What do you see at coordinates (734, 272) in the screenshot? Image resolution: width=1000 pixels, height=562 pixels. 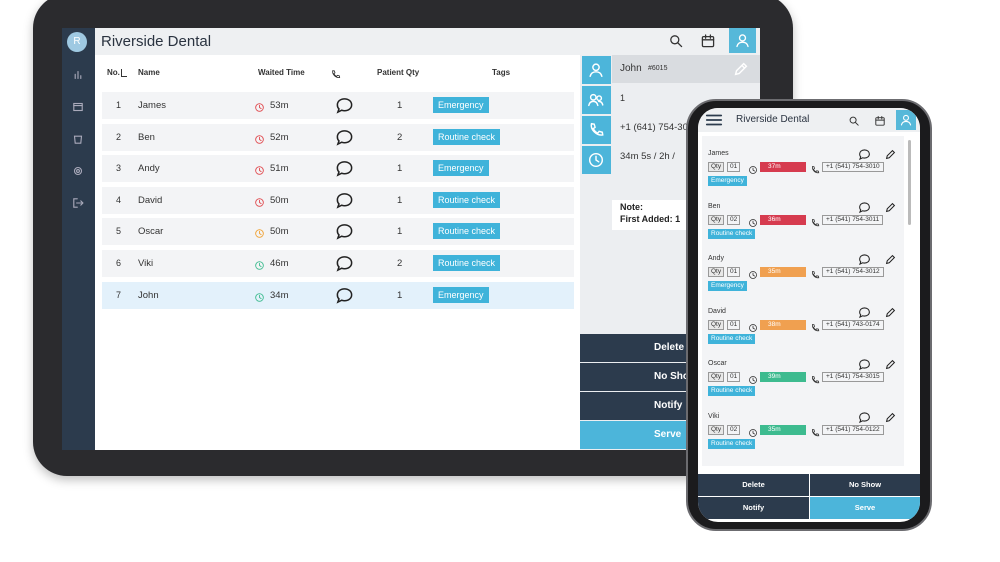 I see `qty-value: 01` at bounding box center [734, 272].